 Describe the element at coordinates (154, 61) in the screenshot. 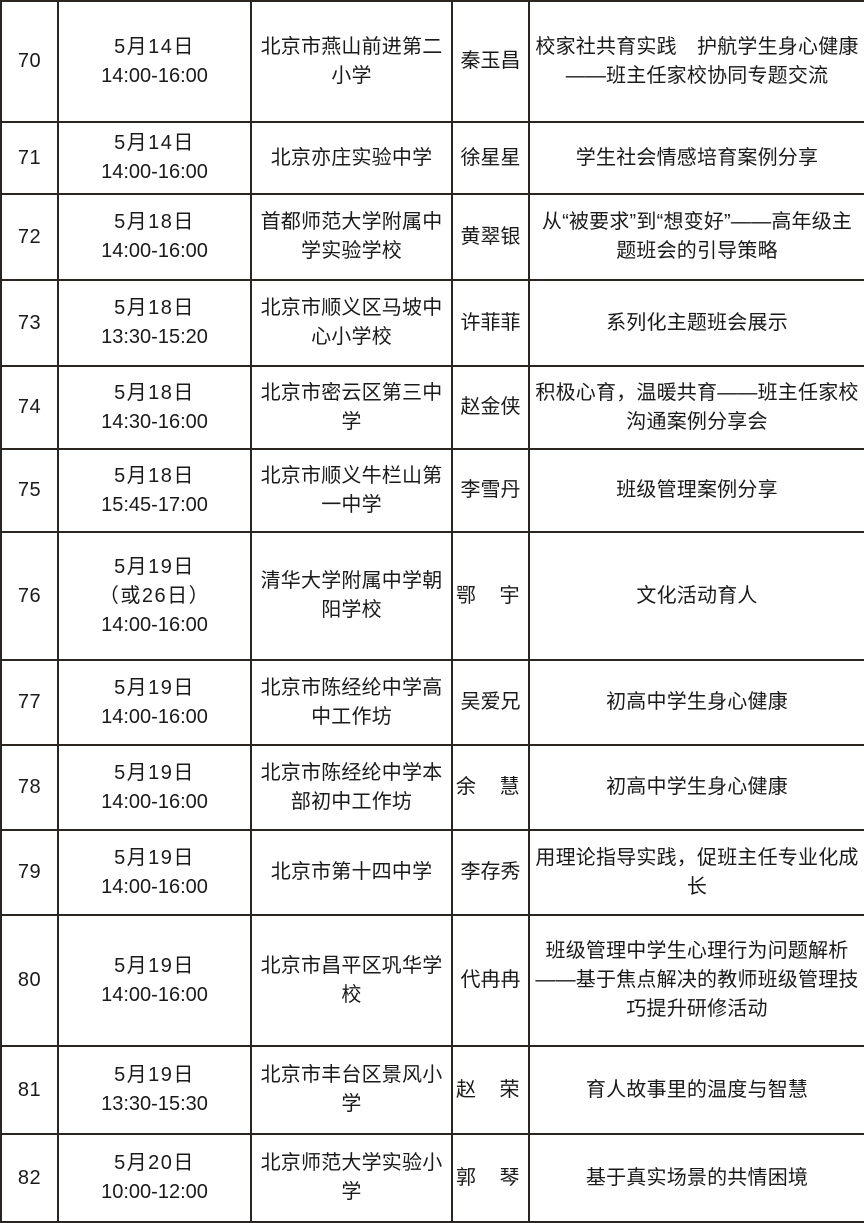

I see `row-datetime: 5月14日 14:00-16:00` at that location.